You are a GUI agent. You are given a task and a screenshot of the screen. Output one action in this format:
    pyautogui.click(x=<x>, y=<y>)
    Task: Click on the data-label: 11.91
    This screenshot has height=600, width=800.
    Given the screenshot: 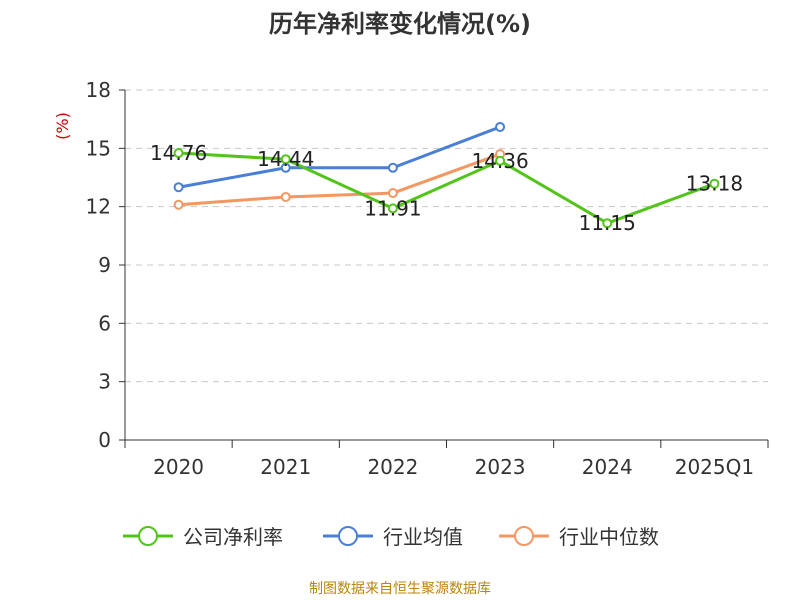 What is the action you would take?
    pyautogui.click(x=392, y=208)
    